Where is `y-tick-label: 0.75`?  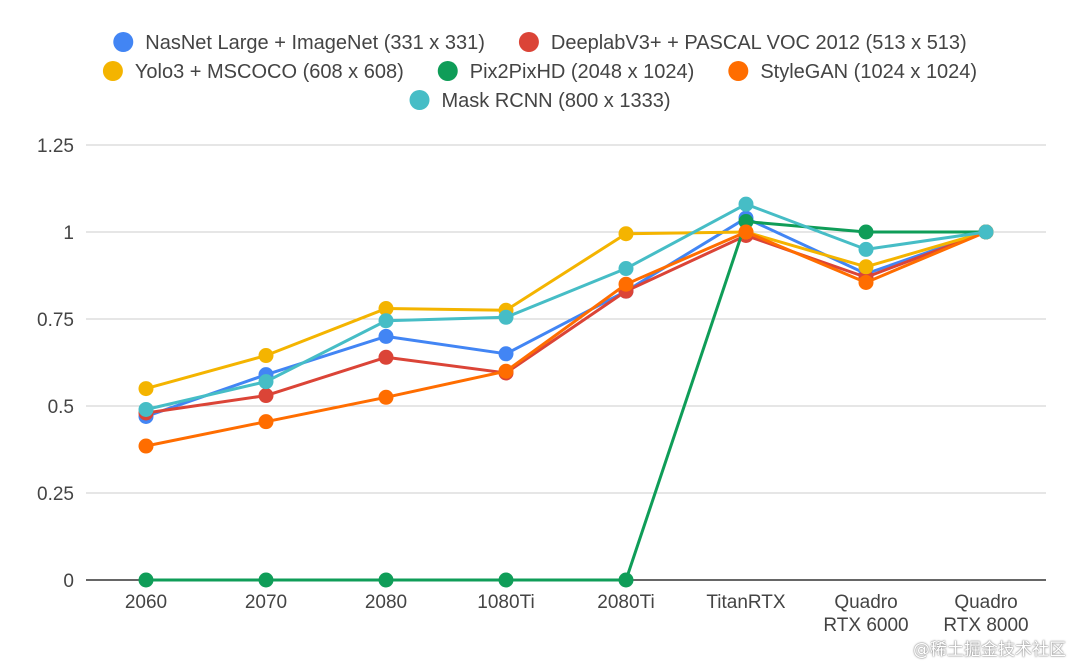 y-tick-label: 0.75 is located at coordinates (55, 320).